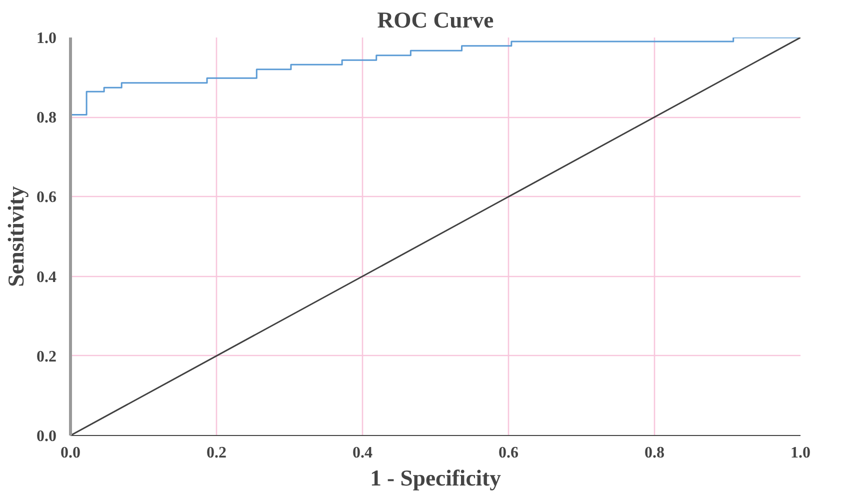 Image resolution: width=861 pixels, height=499 pixels. I want to click on y-tick-label: 0.2, so click(46, 357).